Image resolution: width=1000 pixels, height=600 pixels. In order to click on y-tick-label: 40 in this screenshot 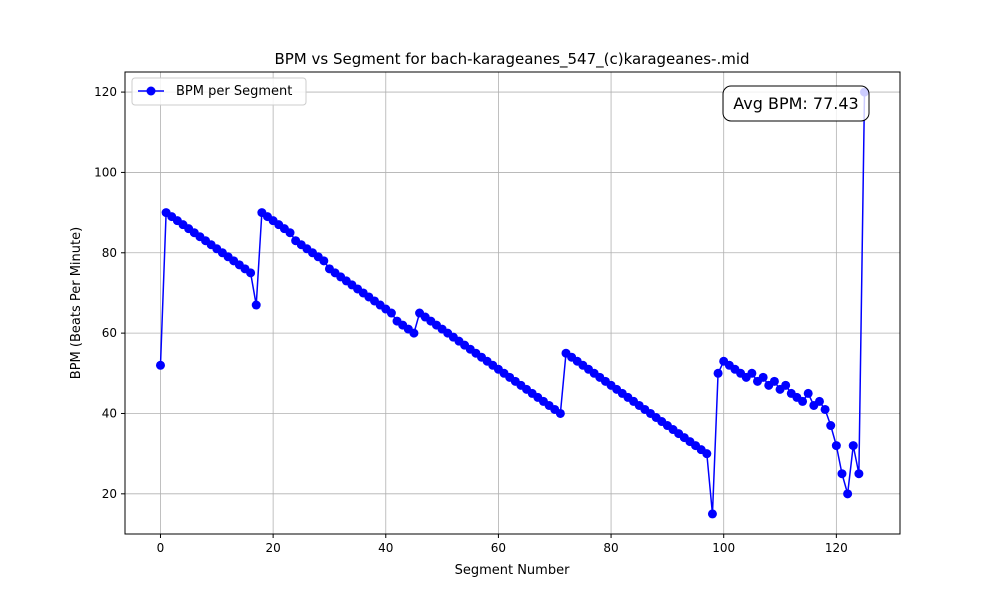, I will do `click(109, 413)`.